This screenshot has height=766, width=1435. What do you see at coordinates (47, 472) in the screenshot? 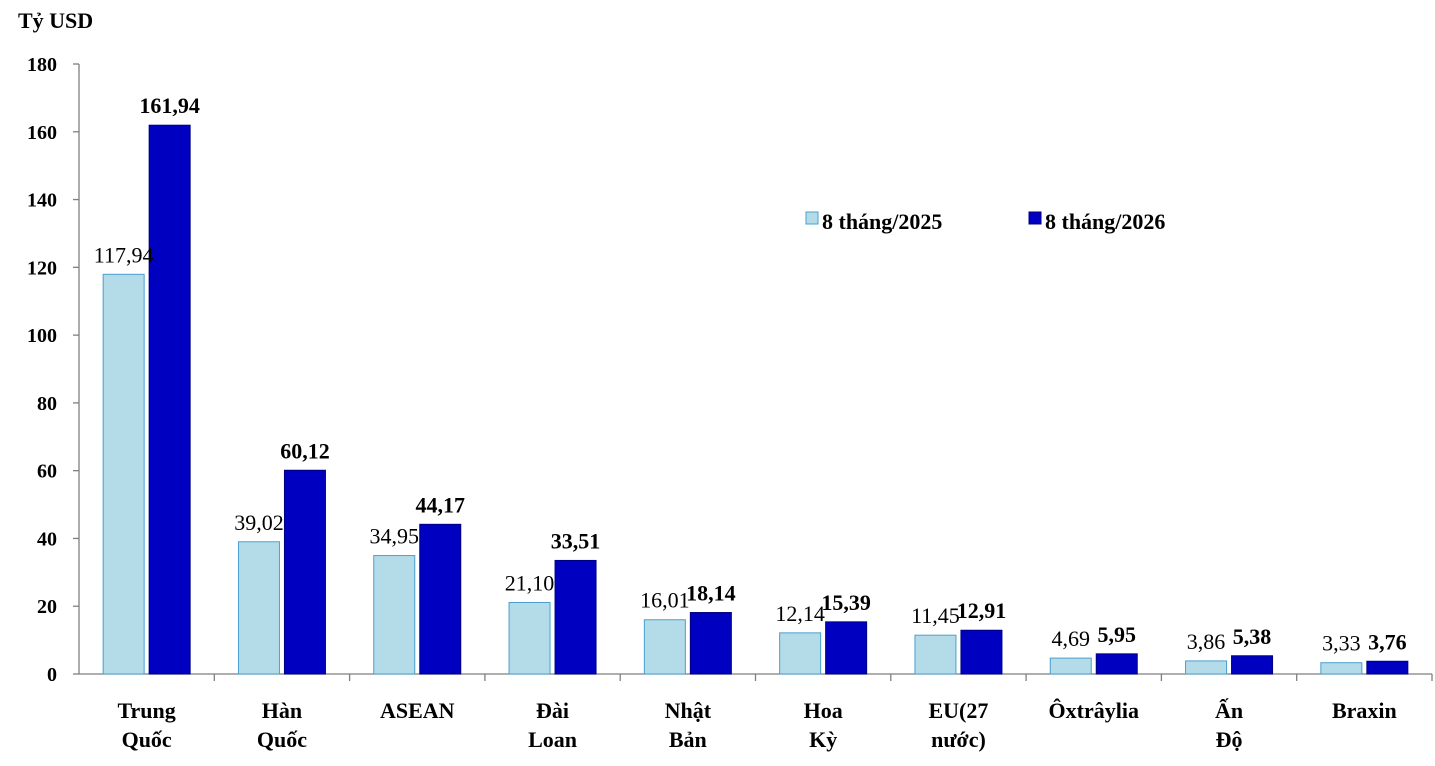
I see `y-tick-label: 60` at bounding box center [47, 472].